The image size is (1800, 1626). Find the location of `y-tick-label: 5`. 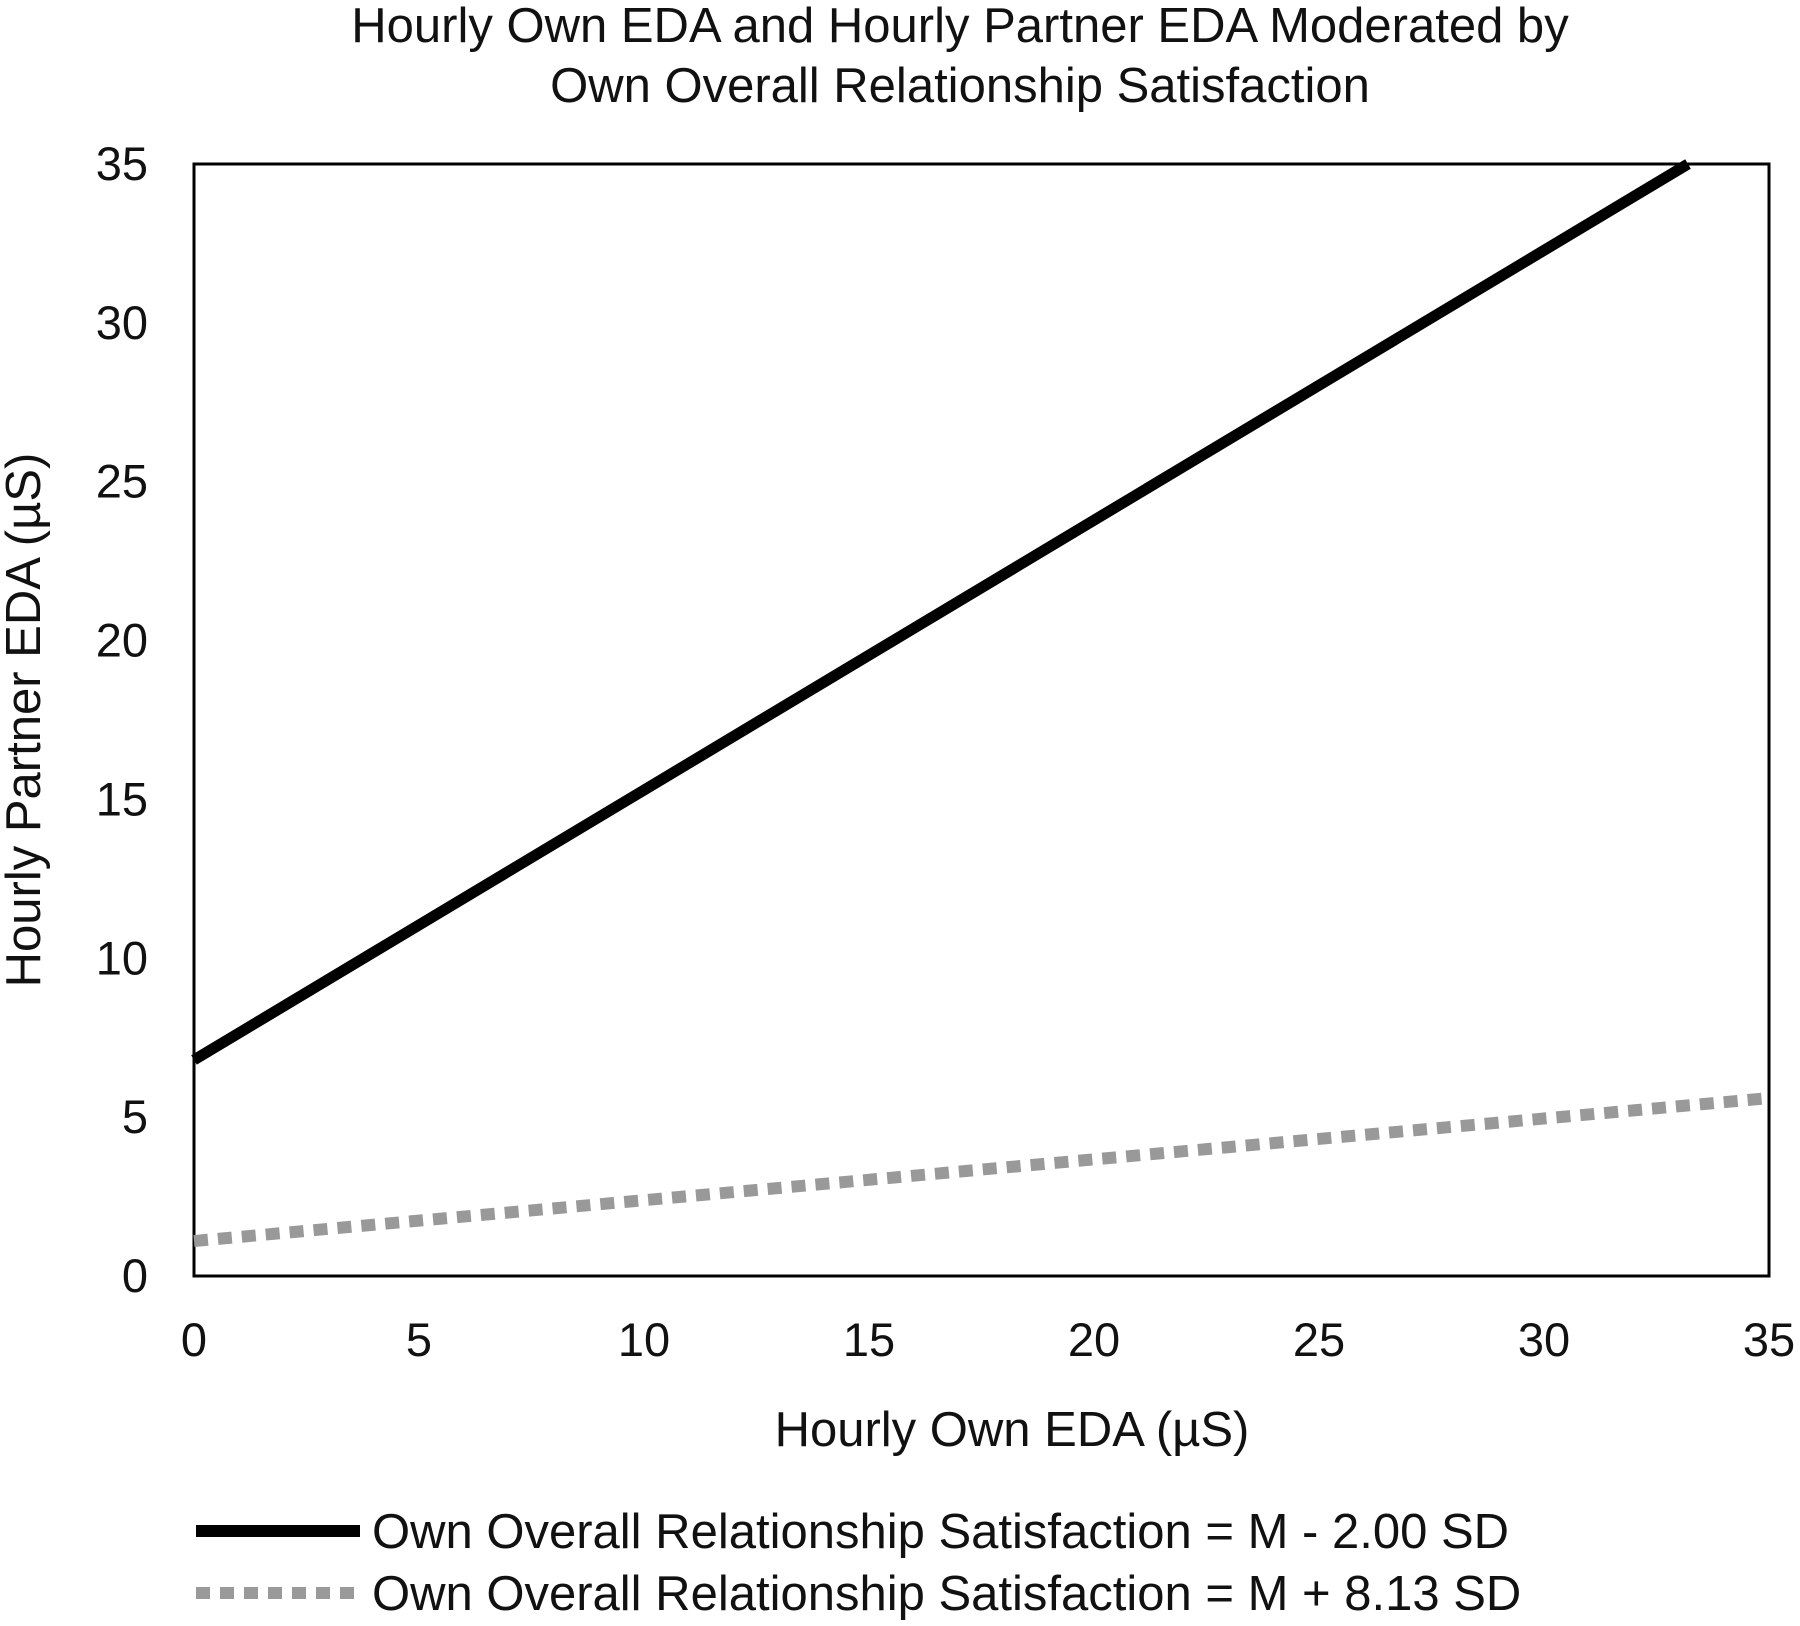

y-tick-label: 5 is located at coordinates (135, 1116).